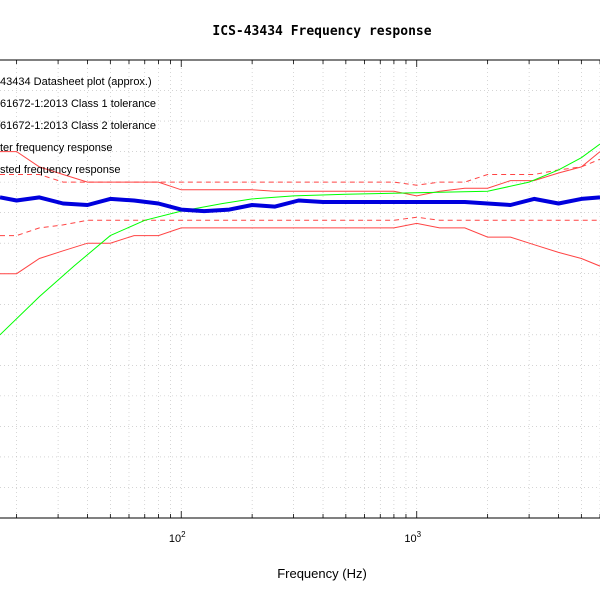 Image resolution: width=600 pixels, height=600 pixels. What do you see at coordinates (76, 82) in the screenshot?
I see `legend-entry-0: 43434 Datasheet plot (approx.)` at bounding box center [76, 82].